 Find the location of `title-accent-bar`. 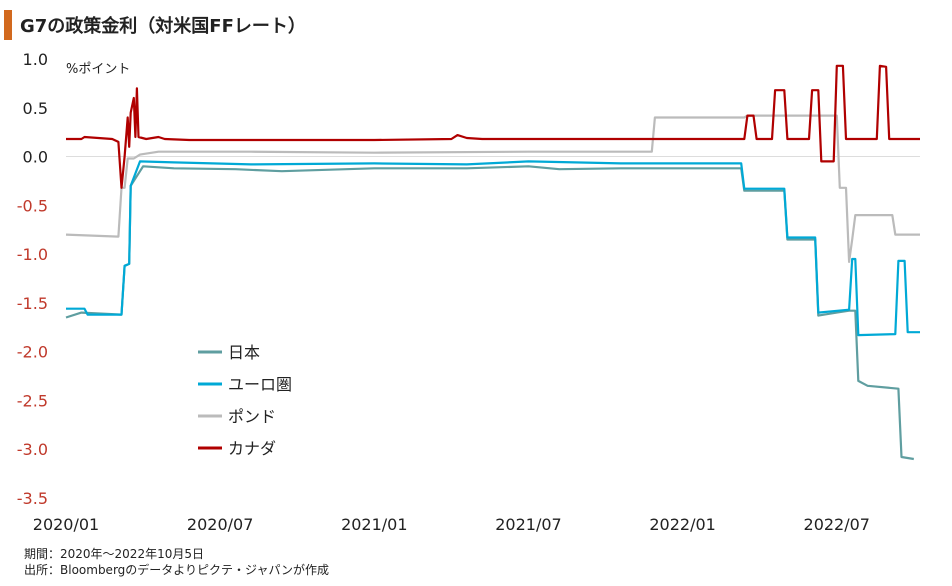

title-accent-bar is located at coordinates (8, 25).